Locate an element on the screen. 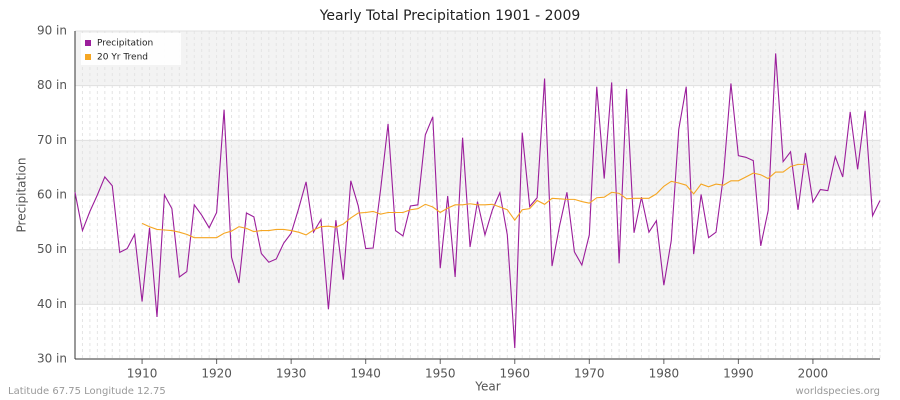  x-tick-label: 1970 is located at coordinates (589, 374).